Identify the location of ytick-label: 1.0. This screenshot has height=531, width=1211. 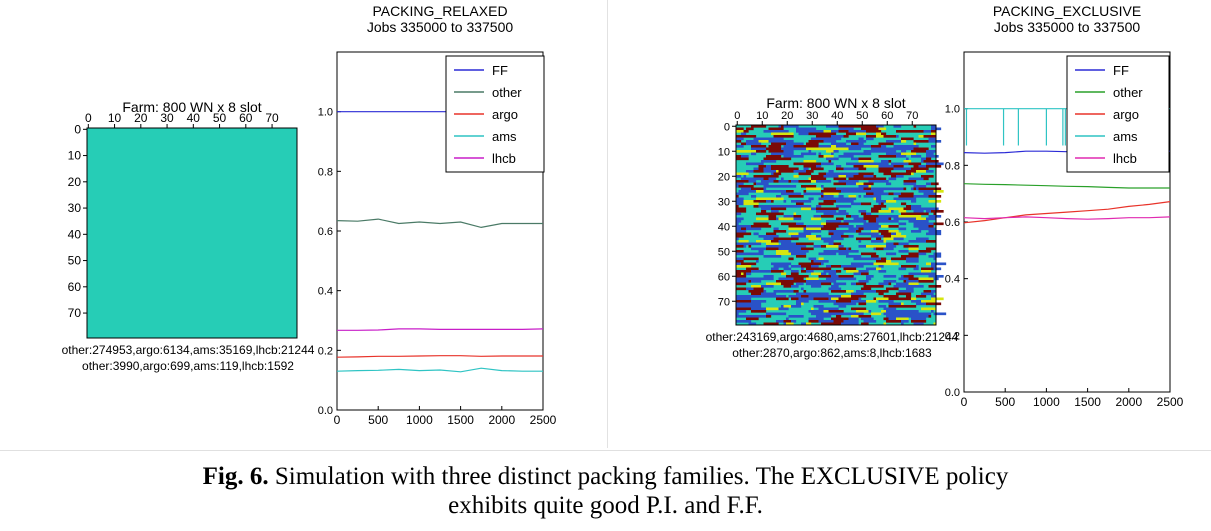
(952, 110).